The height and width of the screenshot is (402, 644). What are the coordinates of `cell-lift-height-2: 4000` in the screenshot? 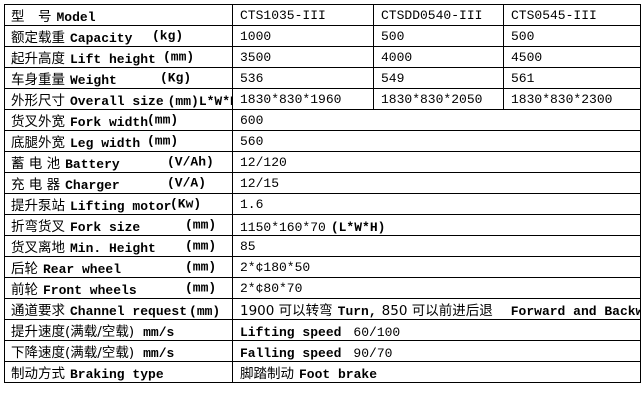 It's located at (438, 57).